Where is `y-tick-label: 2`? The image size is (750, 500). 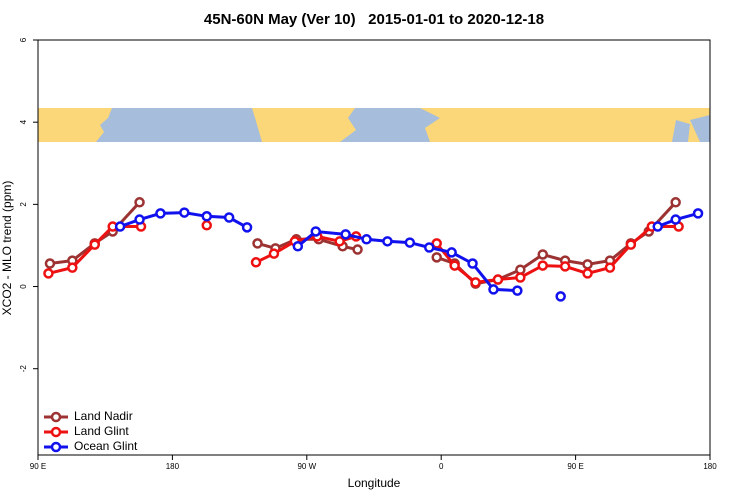
y-tick-label: 2 is located at coordinates (23, 204).